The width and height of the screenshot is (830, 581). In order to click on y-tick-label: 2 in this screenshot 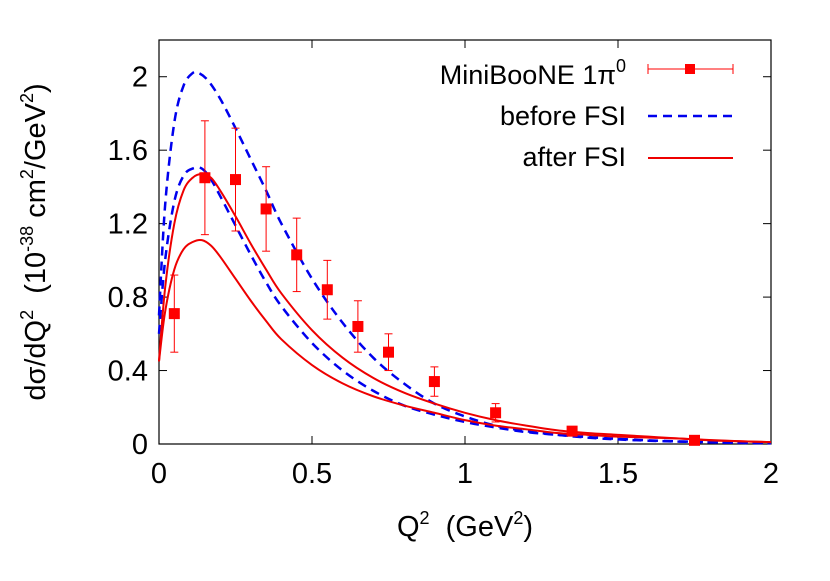, I will do `click(140, 78)`.